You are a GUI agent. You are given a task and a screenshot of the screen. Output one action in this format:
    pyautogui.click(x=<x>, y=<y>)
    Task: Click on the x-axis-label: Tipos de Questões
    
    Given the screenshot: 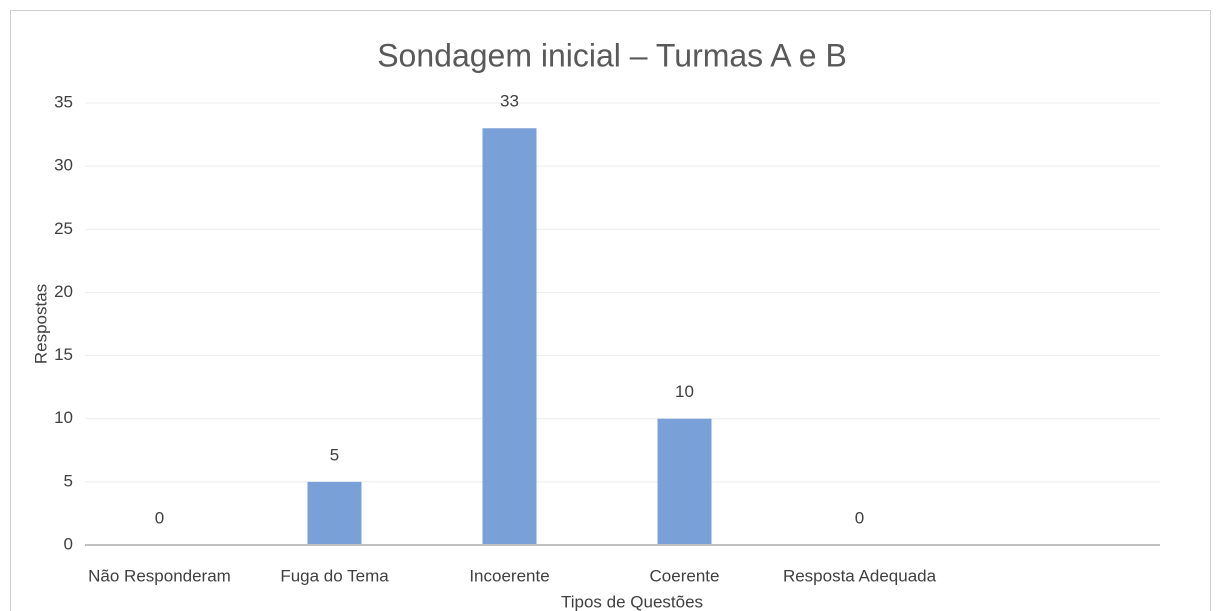 What is the action you would take?
    pyautogui.click(x=632, y=601)
    